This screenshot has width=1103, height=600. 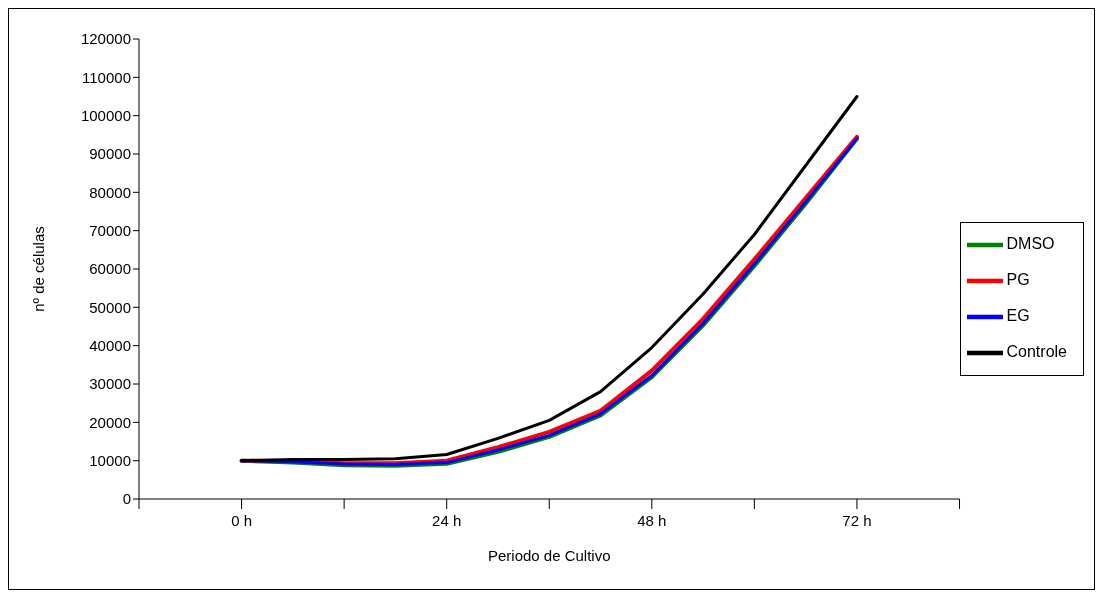 What do you see at coordinates (126, 499) in the screenshot?
I see `y-tick-label: 0` at bounding box center [126, 499].